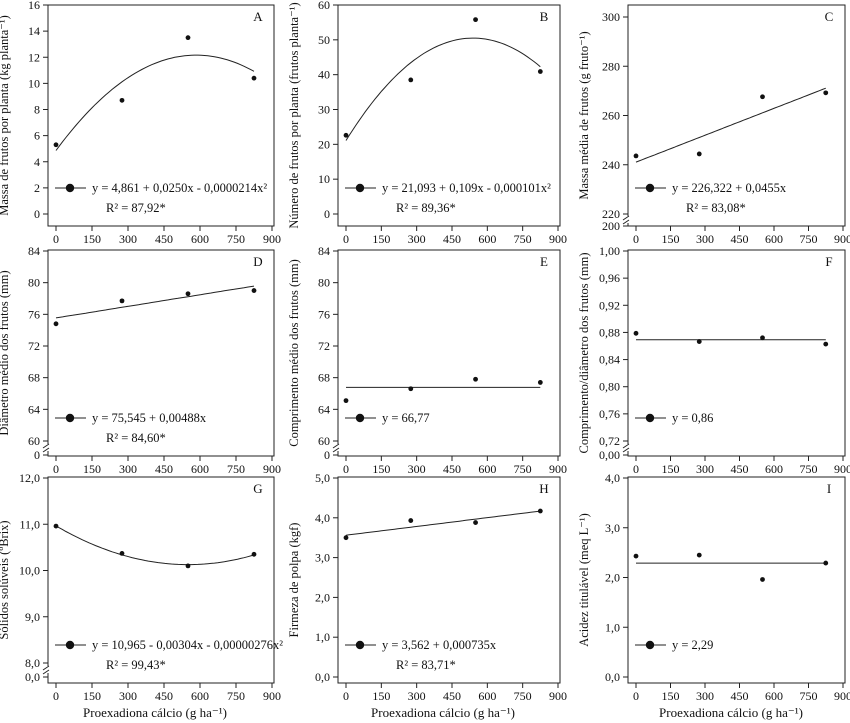  What do you see at coordinates (612, 677) in the screenshot?
I see `y-tick-label: 0,0` at bounding box center [612, 677].